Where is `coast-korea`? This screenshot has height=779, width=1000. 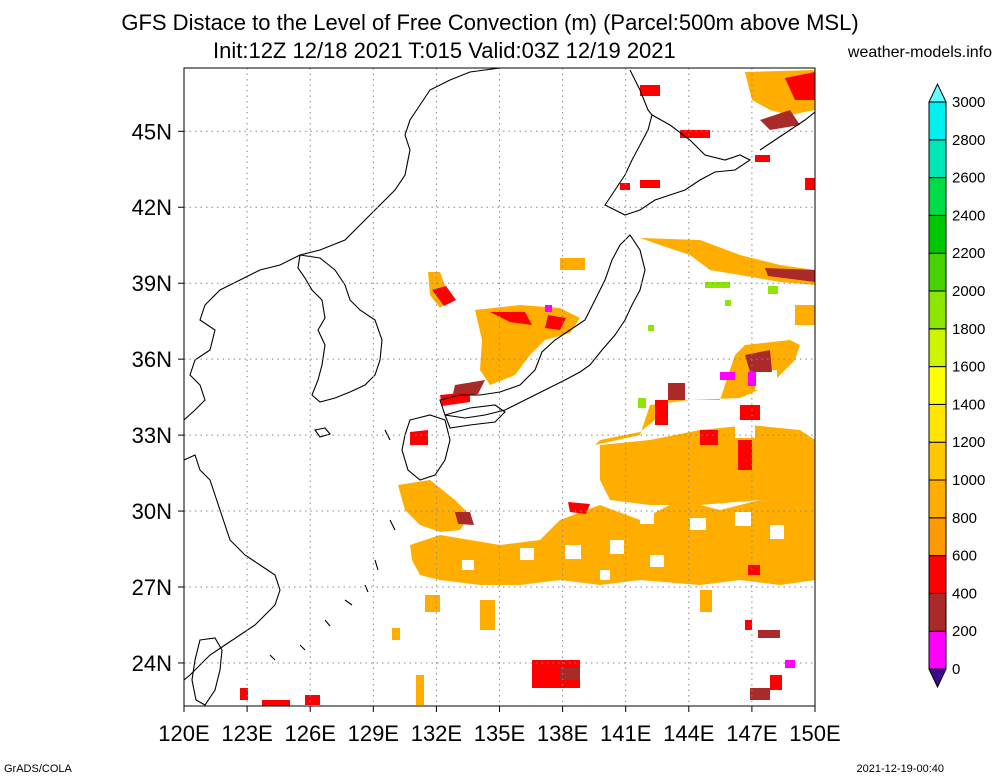 coast-korea is located at coordinates (340, 328).